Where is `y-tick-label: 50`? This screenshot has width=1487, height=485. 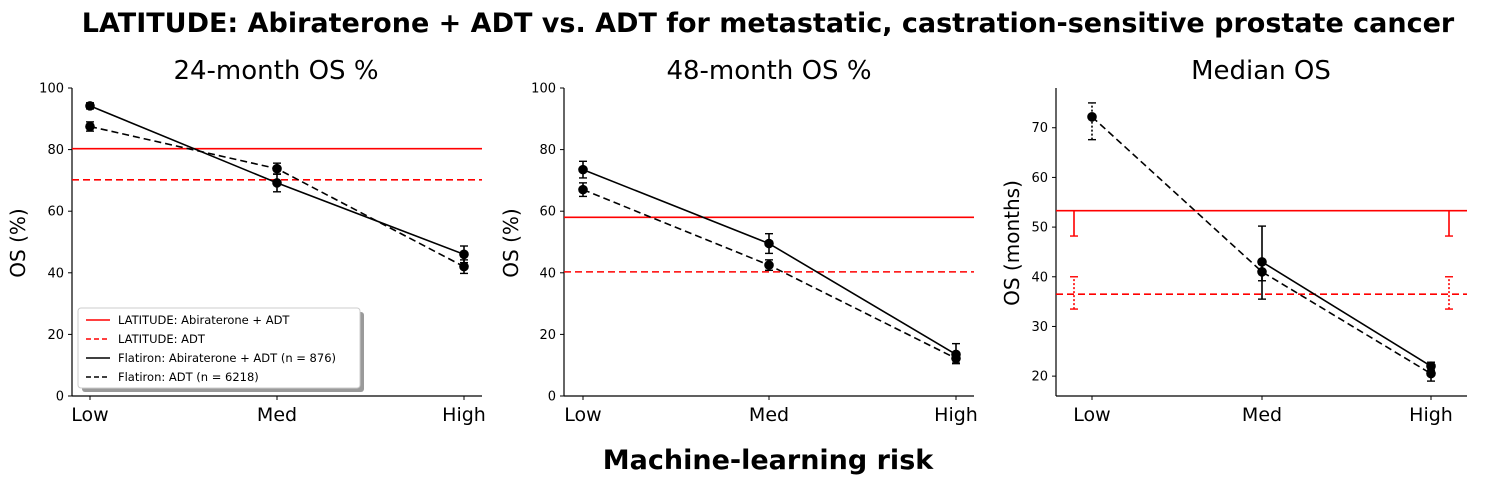
y-tick-label: 50 is located at coordinates (1039, 228).